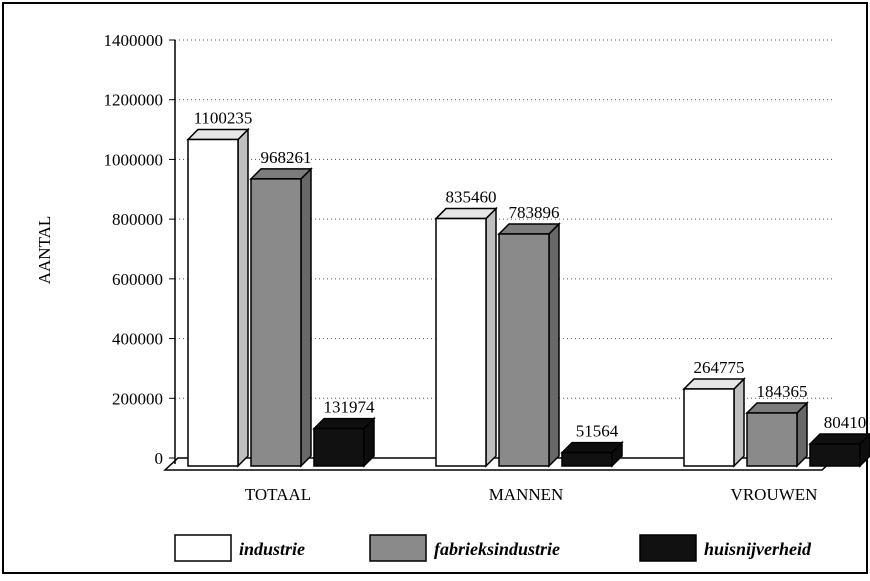  I want to click on data-label: 835460, so click(471, 197).